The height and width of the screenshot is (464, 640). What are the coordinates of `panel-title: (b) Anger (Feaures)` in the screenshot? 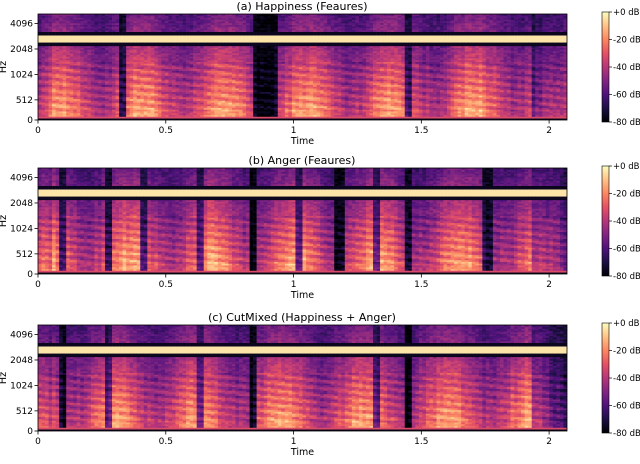 It's located at (302, 160).